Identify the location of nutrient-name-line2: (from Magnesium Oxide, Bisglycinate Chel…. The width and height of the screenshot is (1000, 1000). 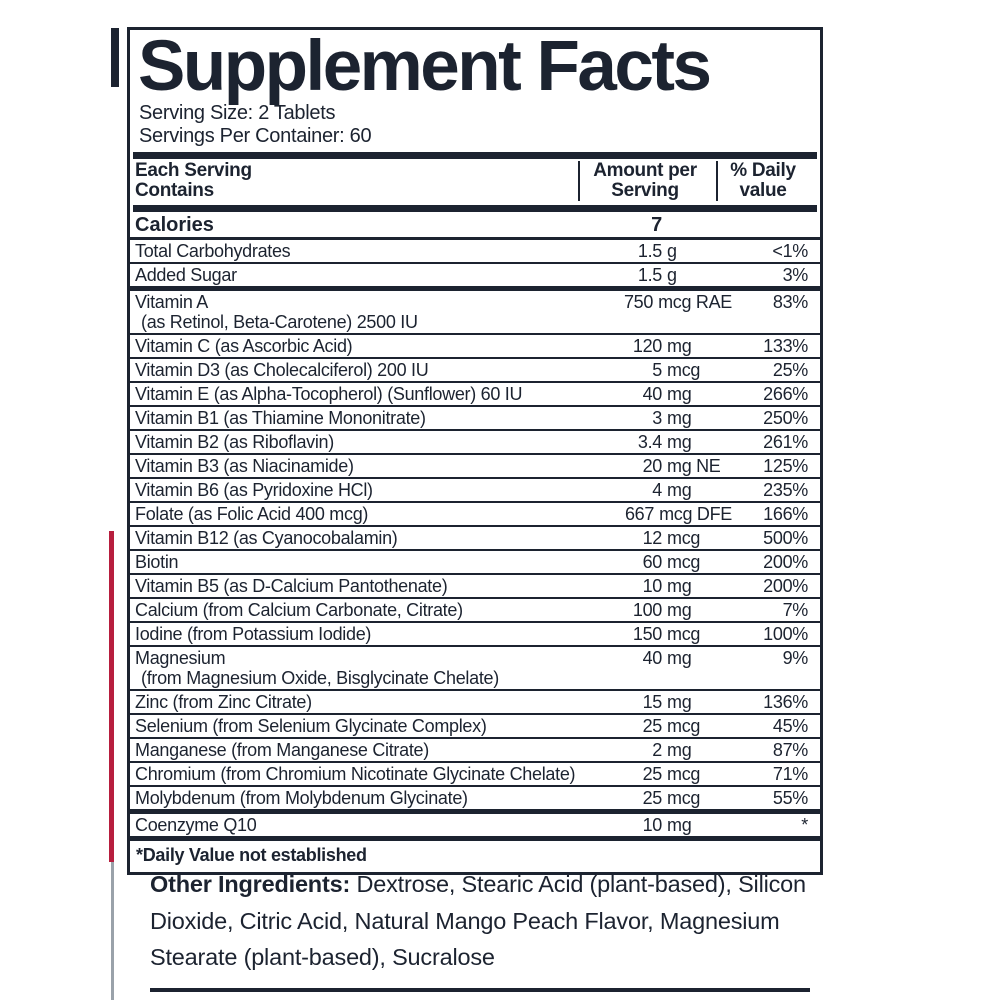
(320, 678).